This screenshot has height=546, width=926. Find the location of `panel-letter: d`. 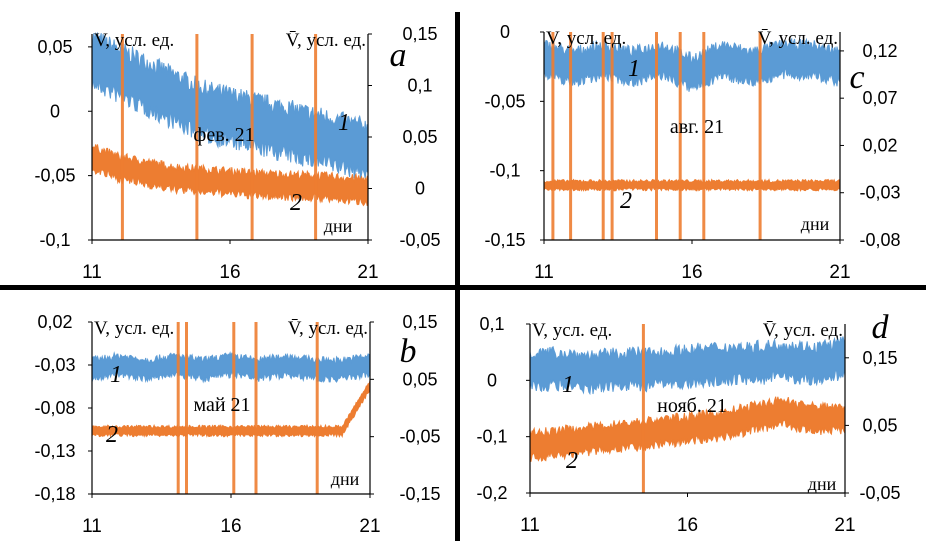

panel-letter: d is located at coordinates (881, 327).